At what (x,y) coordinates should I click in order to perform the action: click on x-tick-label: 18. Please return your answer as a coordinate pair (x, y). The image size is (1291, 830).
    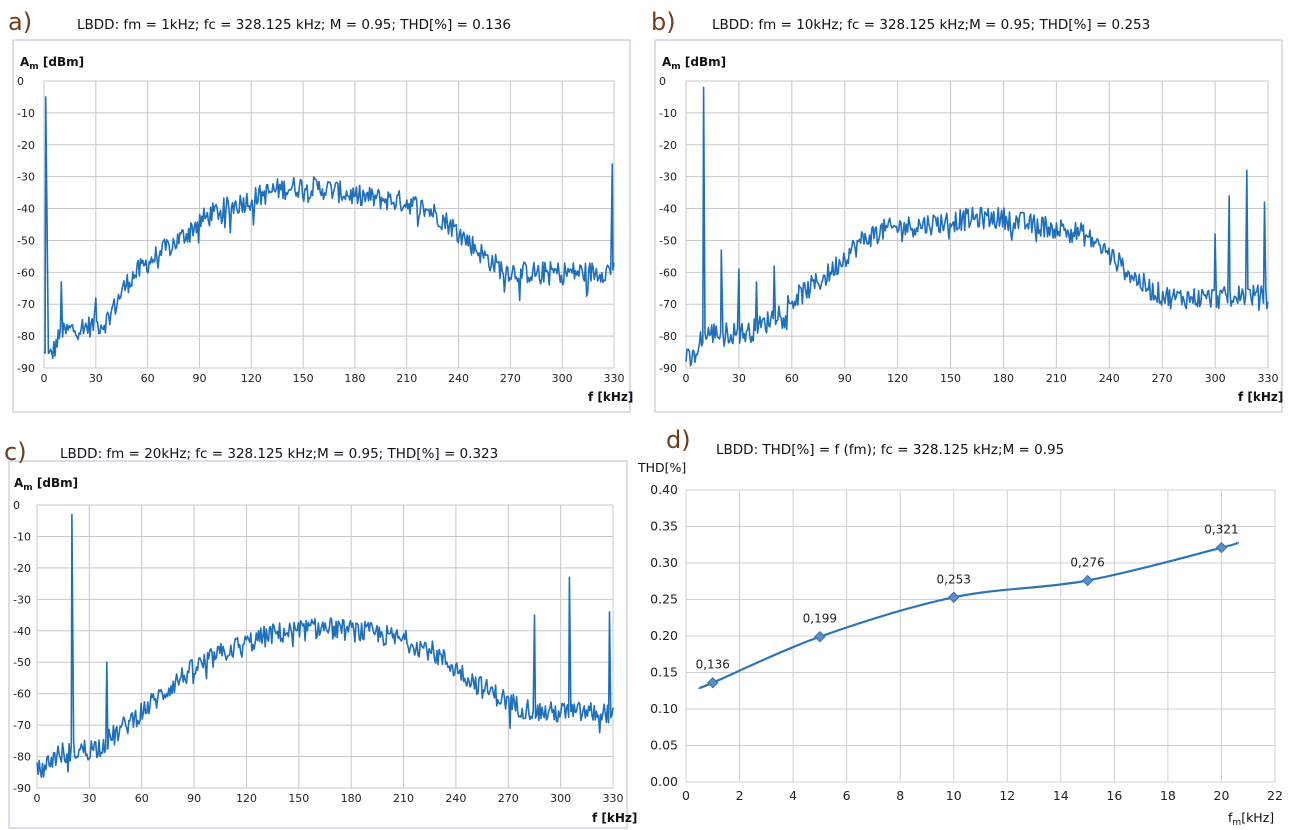
    Looking at the image, I should click on (1168, 795).